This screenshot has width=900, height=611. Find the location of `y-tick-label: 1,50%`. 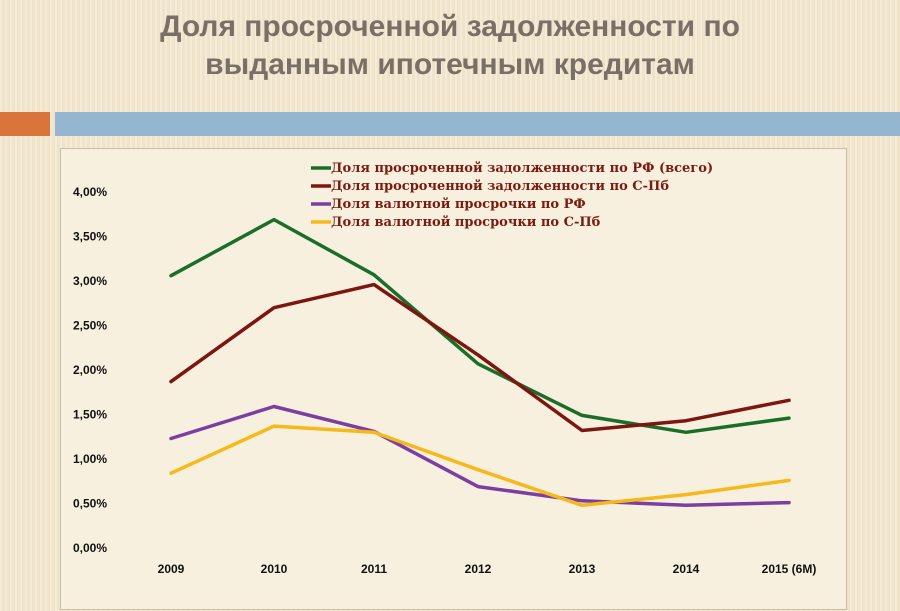

y-tick-label: 1,50% is located at coordinates (90, 415).